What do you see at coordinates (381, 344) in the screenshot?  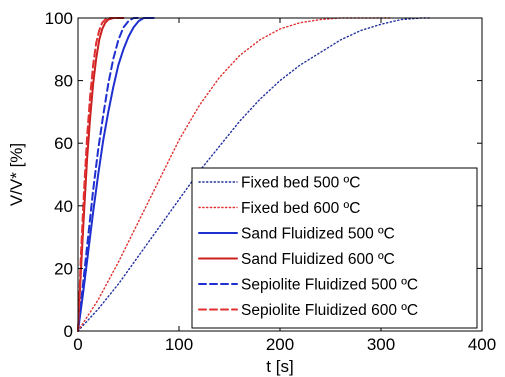 I see `x-tick-label: 300` at bounding box center [381, 344].